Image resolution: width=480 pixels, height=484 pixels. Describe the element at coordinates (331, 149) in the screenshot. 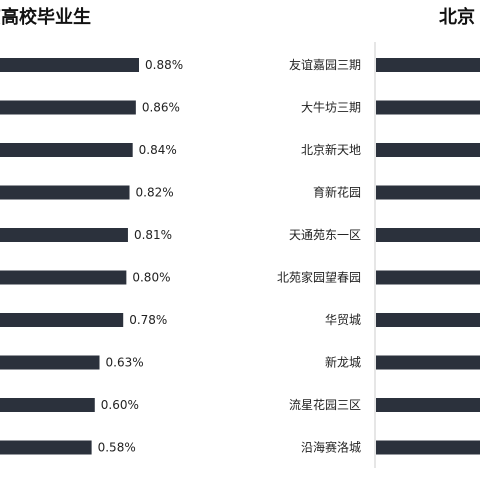

I see `right-category-label-2: 北京新天地` at that location.